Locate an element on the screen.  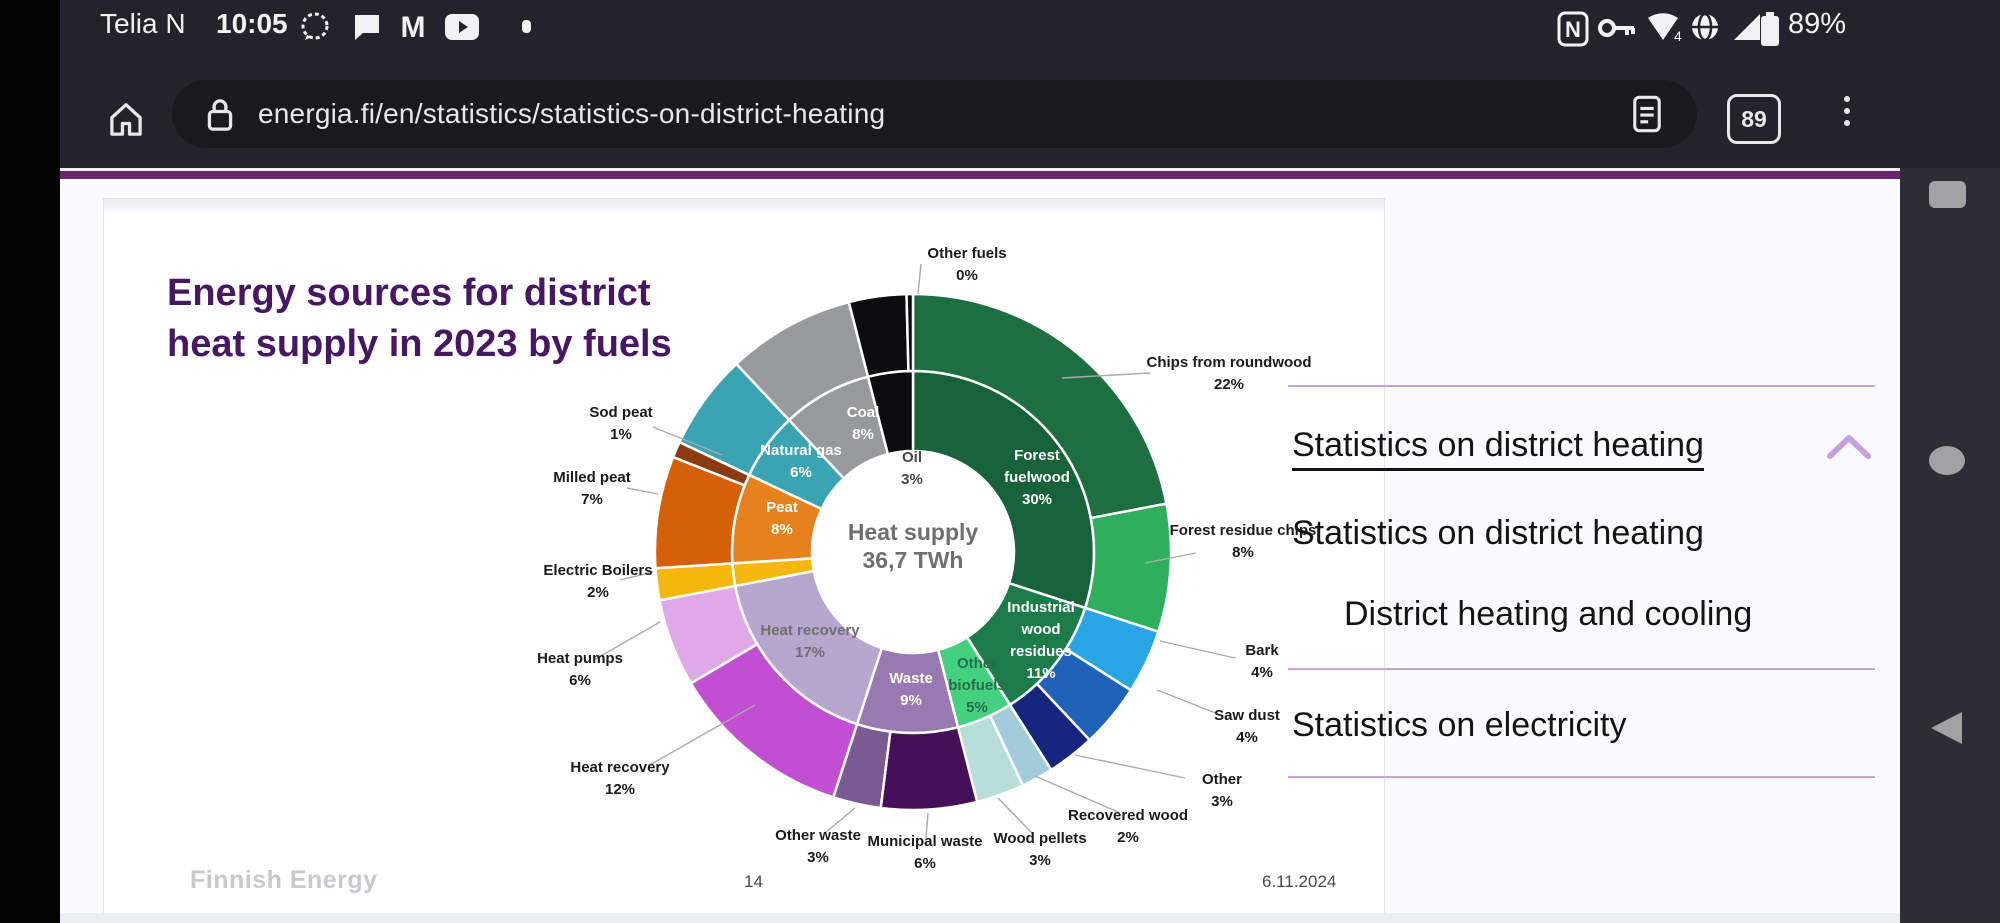
nfc-icon: N is located at coordinates (1573, 29).